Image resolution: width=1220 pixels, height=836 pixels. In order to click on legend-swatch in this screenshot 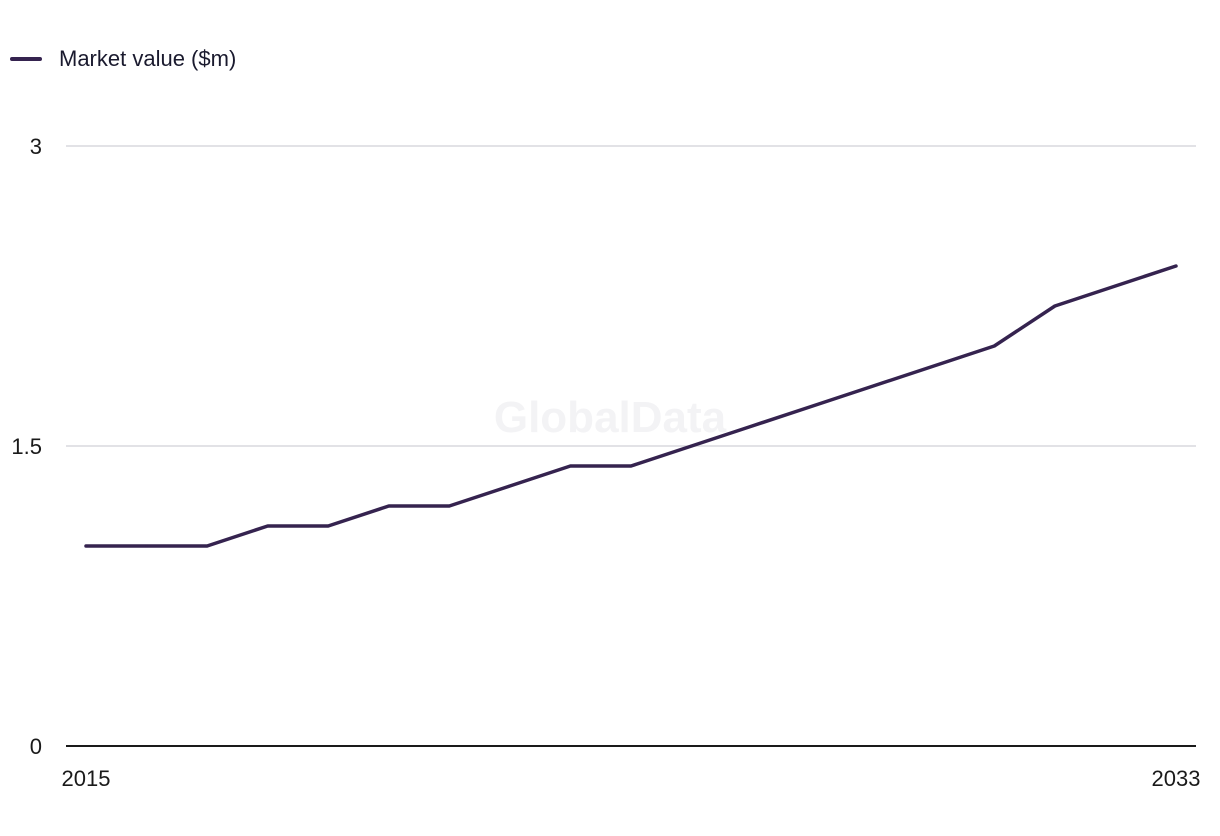, I will do `click(26, 59)`.